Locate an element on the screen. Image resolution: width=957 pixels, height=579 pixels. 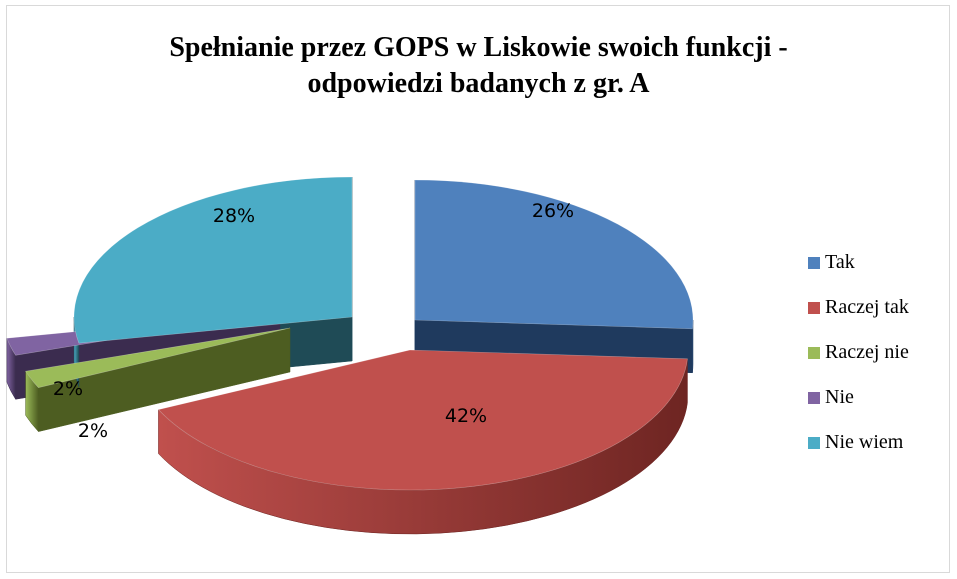
pie-label-nie: 2% is located at coordinates (68, 389).